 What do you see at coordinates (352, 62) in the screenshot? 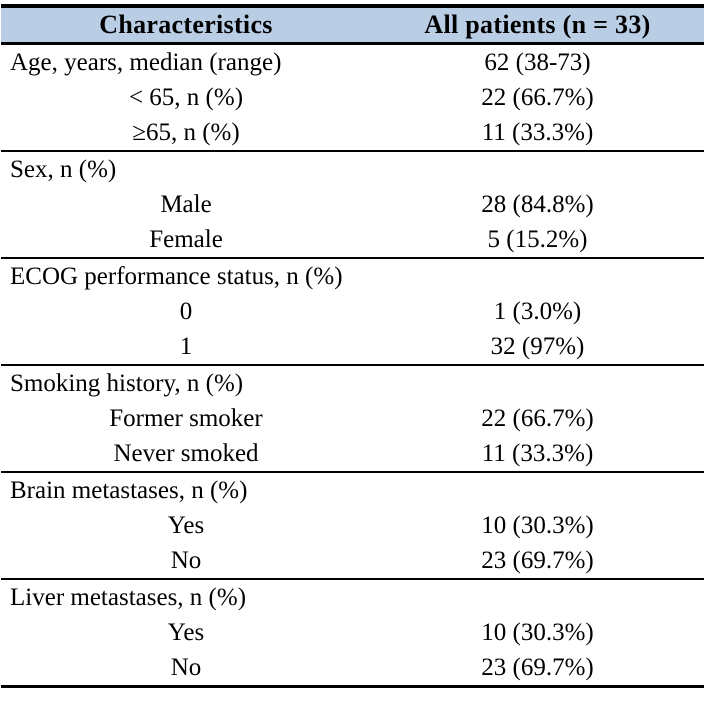
I see `table-row: Age, years, median (range) 62 (38-73)` at bounding box center [352, 62].